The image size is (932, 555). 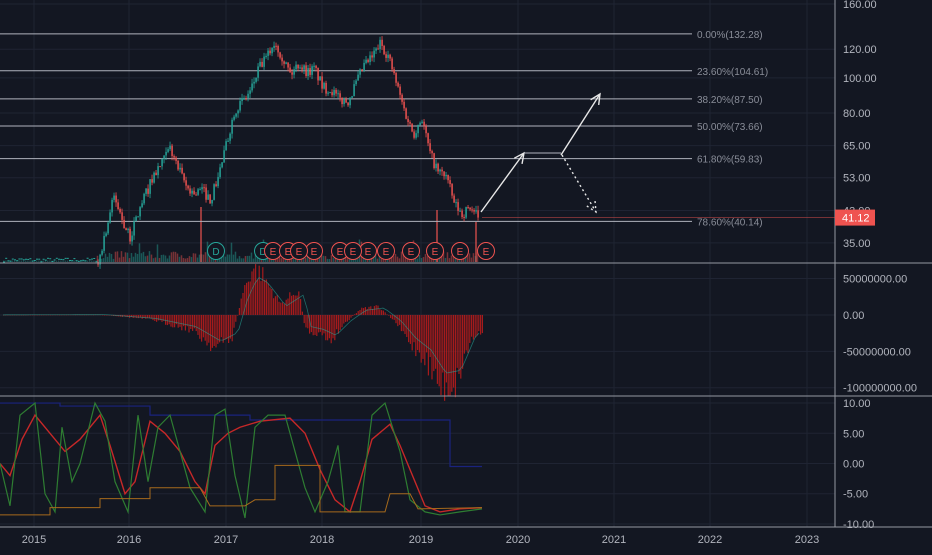 What do you see at coordinates (540, 153) in the screenshot?
I see `drawing-arrows` at bounding box center [540, 153].